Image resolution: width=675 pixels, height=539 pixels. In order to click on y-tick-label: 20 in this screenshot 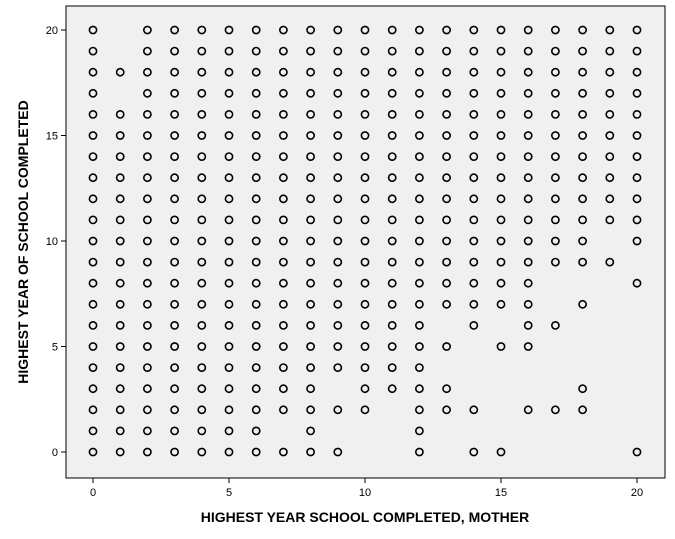, I will do `click(52, 31)`.